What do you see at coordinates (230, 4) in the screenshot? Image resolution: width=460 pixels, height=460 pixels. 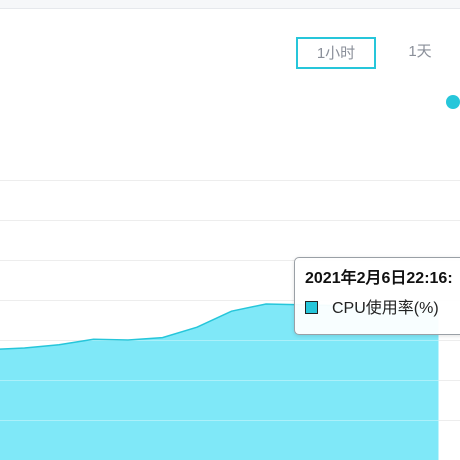 I see `top-bar` at bounding box center [230, 4].